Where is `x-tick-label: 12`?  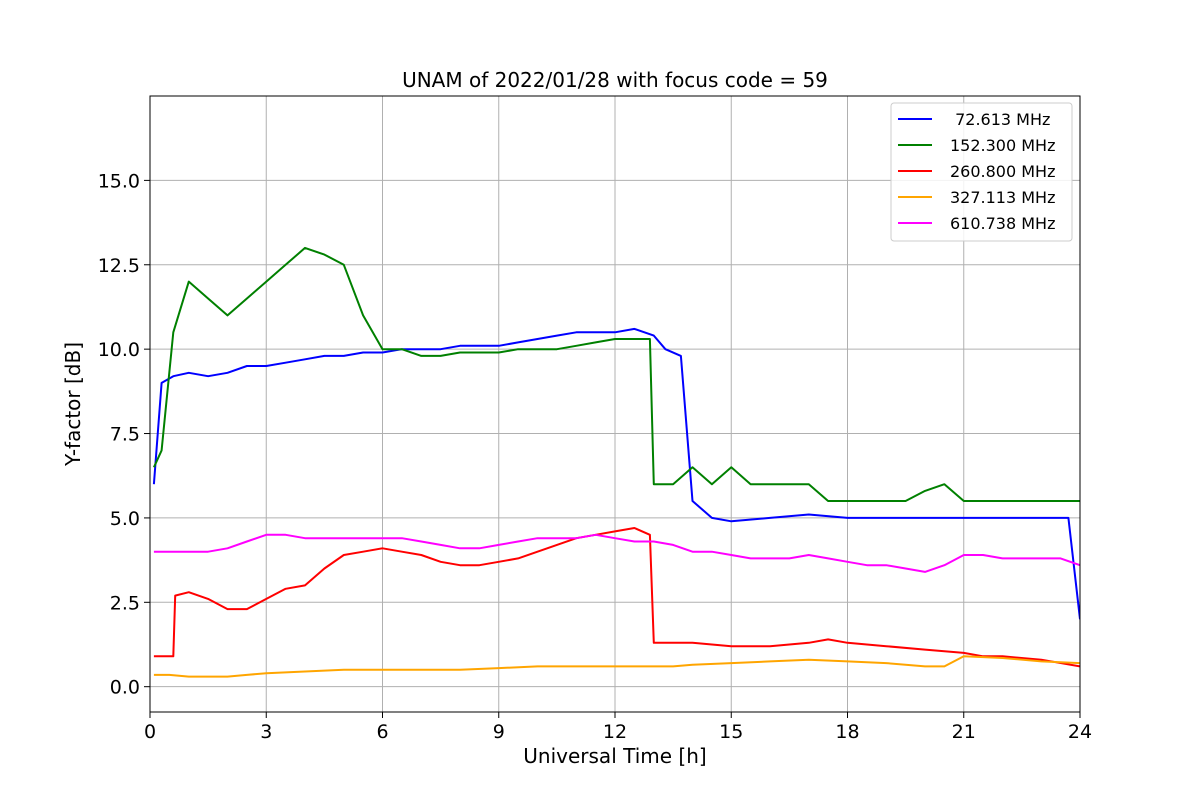
x-tick-label: 12 is located at coordinates (615, 732).